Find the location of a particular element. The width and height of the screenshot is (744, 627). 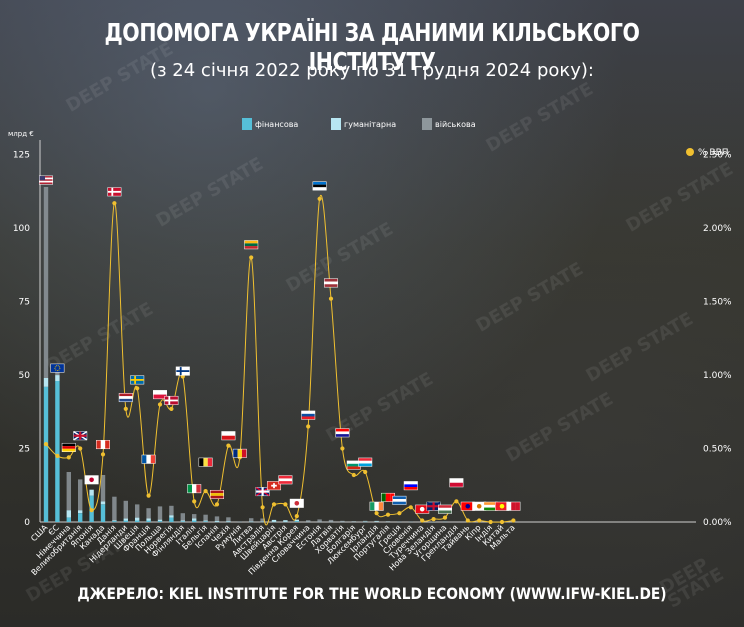

flag-field is located at coordinates (57, 368).